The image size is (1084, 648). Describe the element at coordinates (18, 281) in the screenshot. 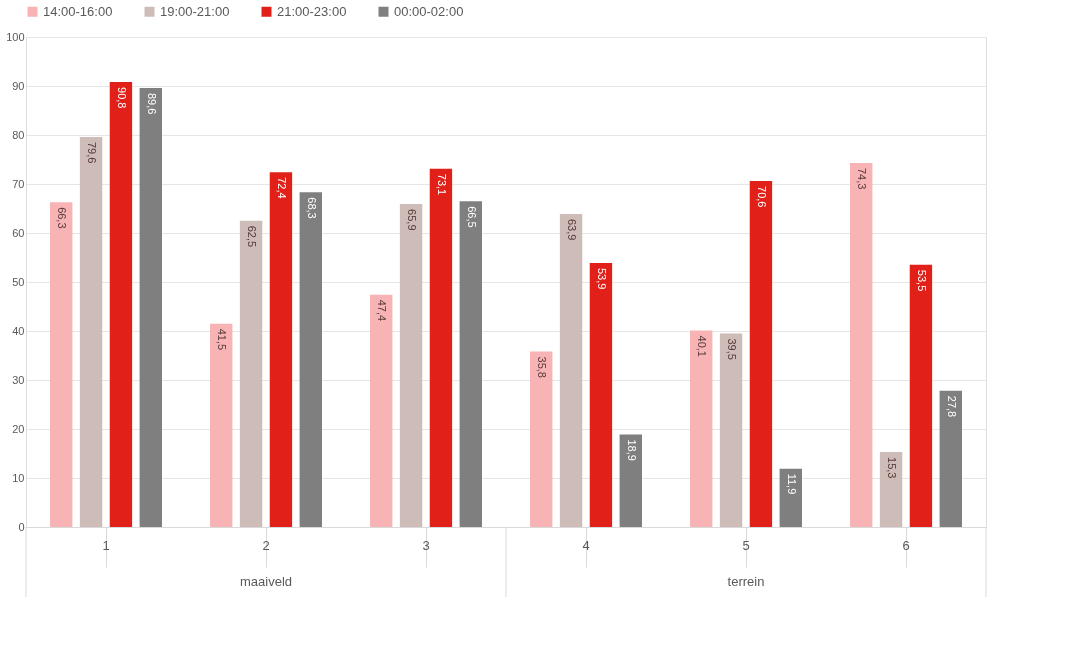

I see `y-tick-label: 50` at that location.